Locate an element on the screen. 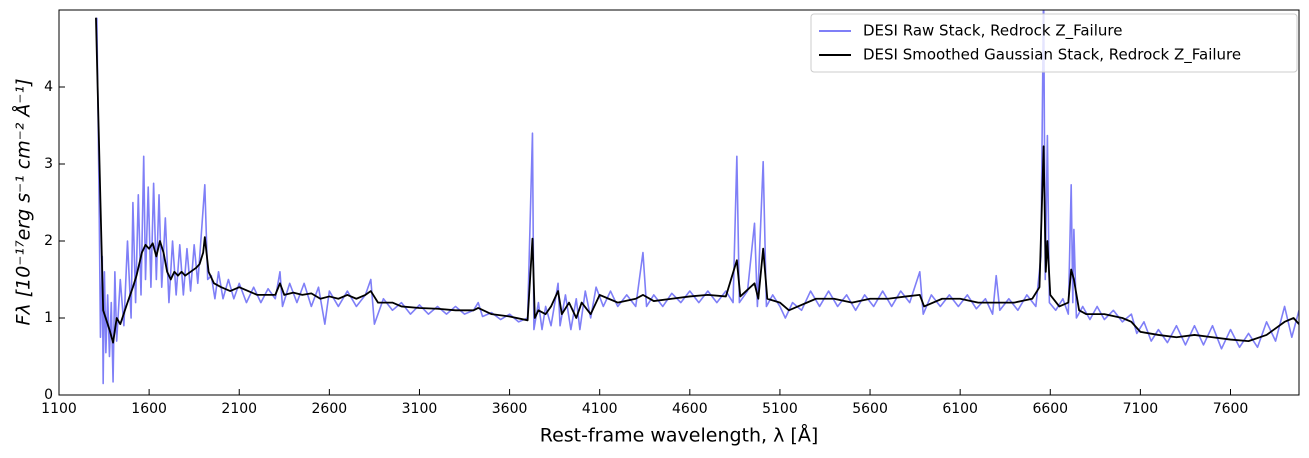 The image size is (1309, 458). x-axis-label: Rest-frame wavelength, λ [Å] is located at coordinates (679, 435).